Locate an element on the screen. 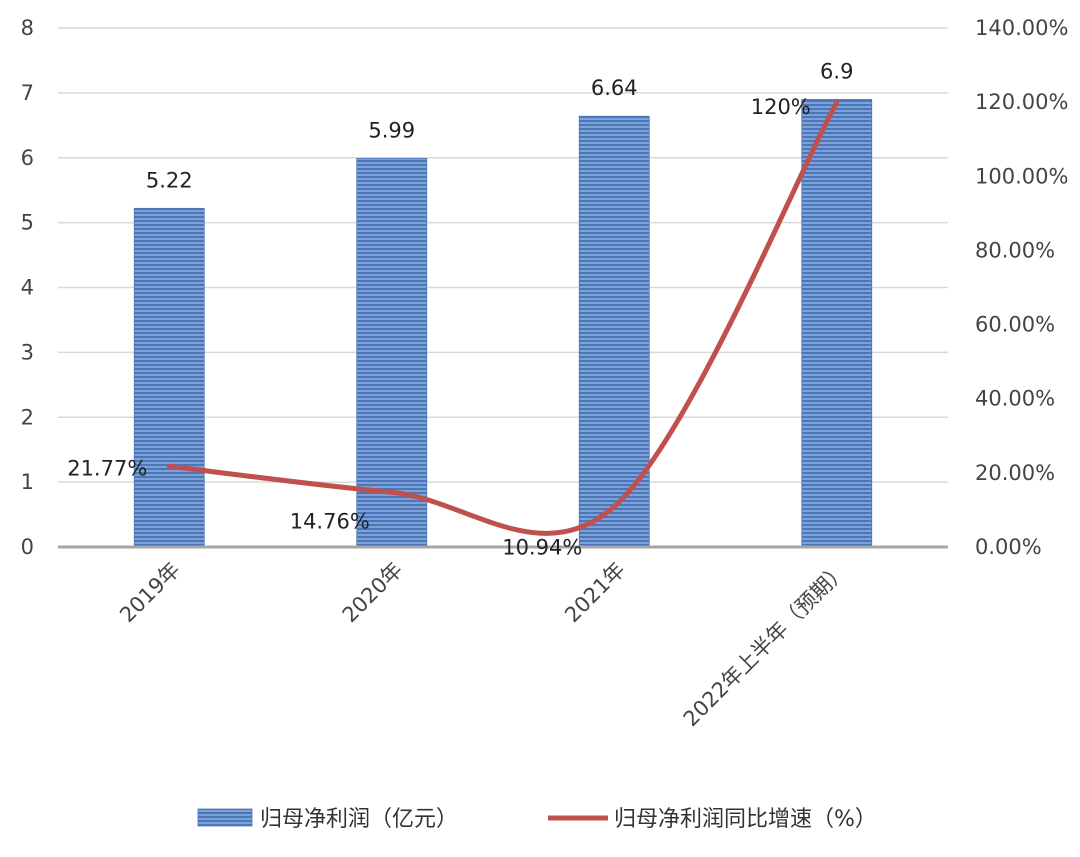  y-left-tick-label: 4 is located at coordinates (27, 288).